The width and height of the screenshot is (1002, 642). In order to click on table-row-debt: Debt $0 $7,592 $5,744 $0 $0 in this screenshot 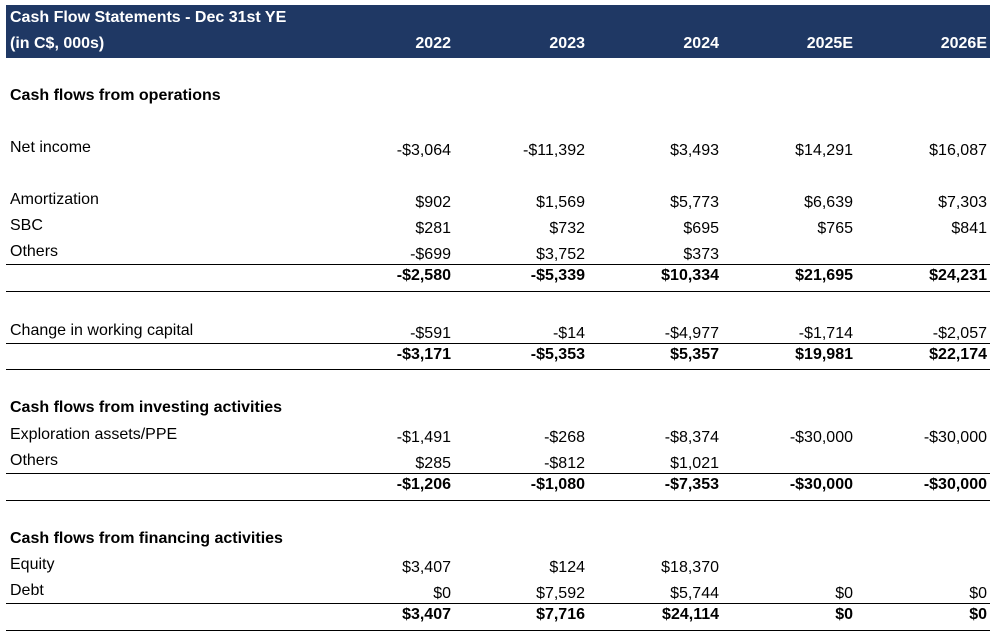, I will do `click(498, 594)`.